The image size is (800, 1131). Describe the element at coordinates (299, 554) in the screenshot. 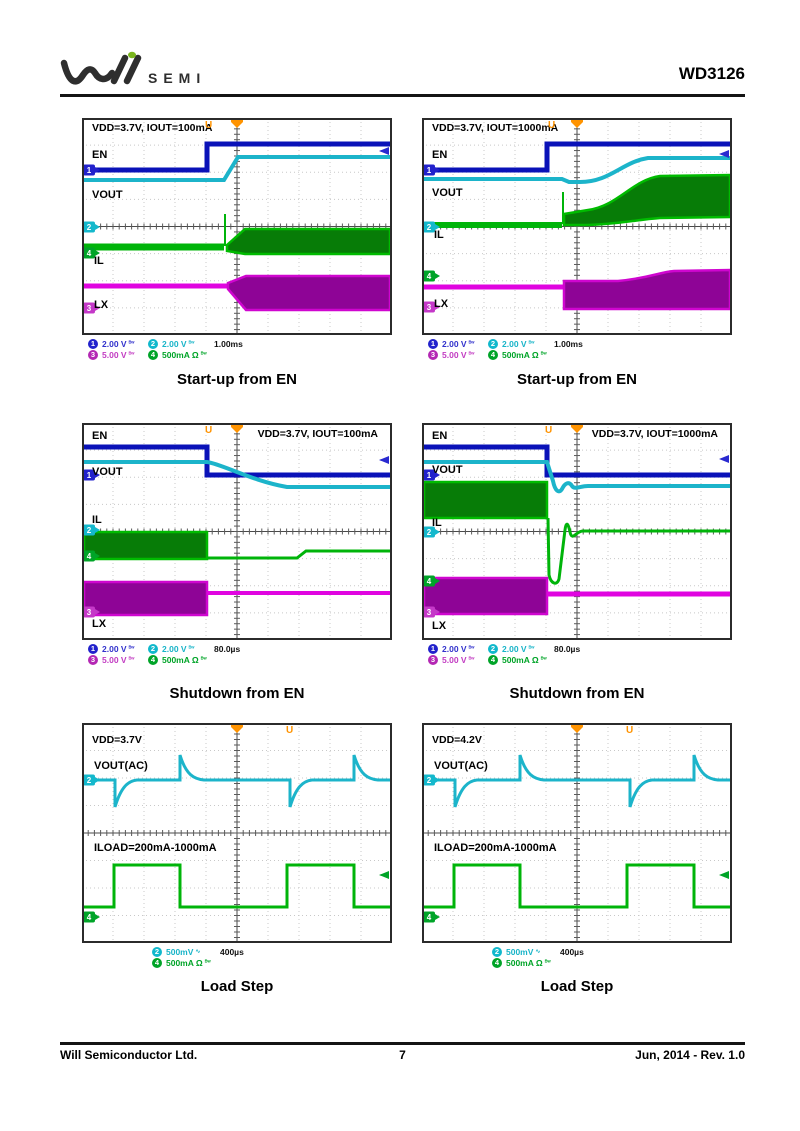

I see `trace-il` at that location.